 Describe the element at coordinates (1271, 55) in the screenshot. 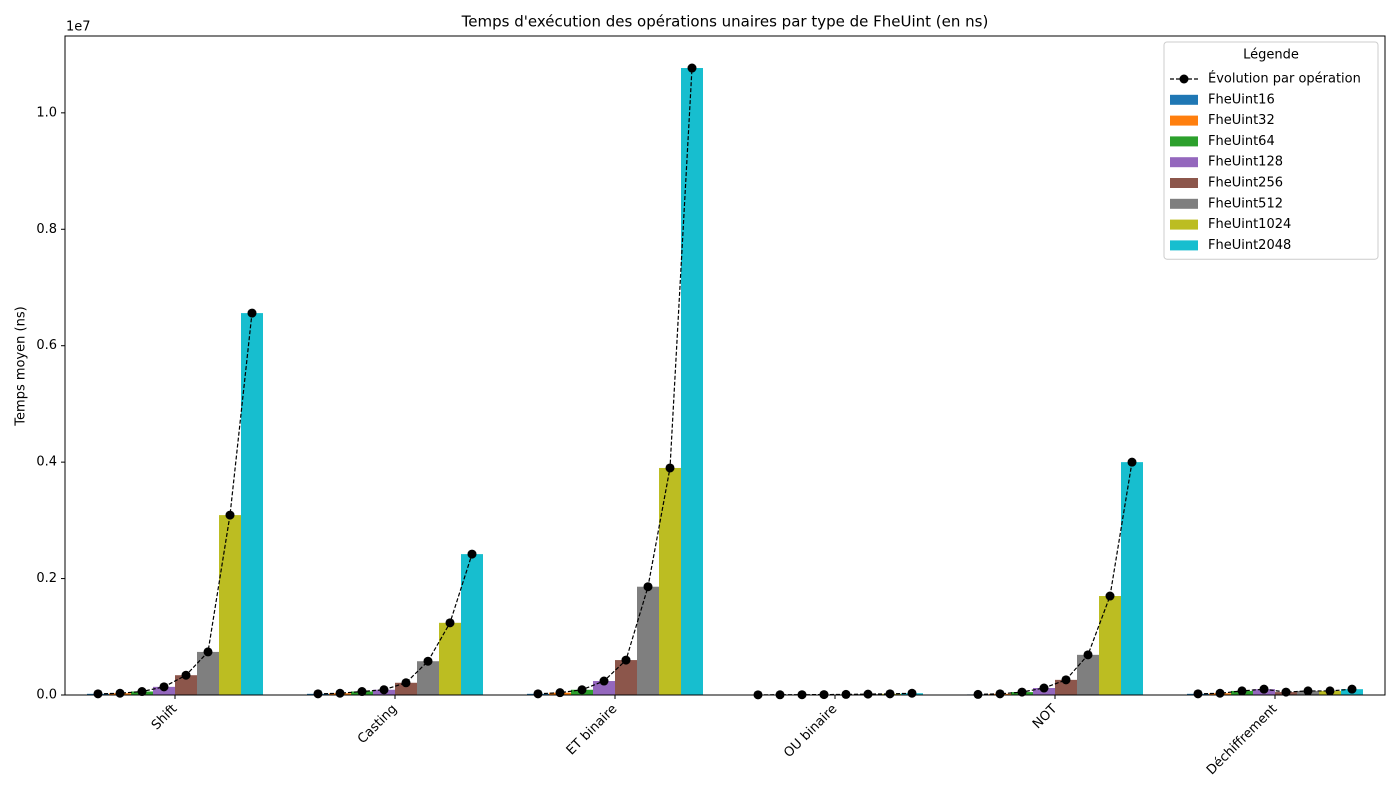

I see `legend-title: Légende` at that location.